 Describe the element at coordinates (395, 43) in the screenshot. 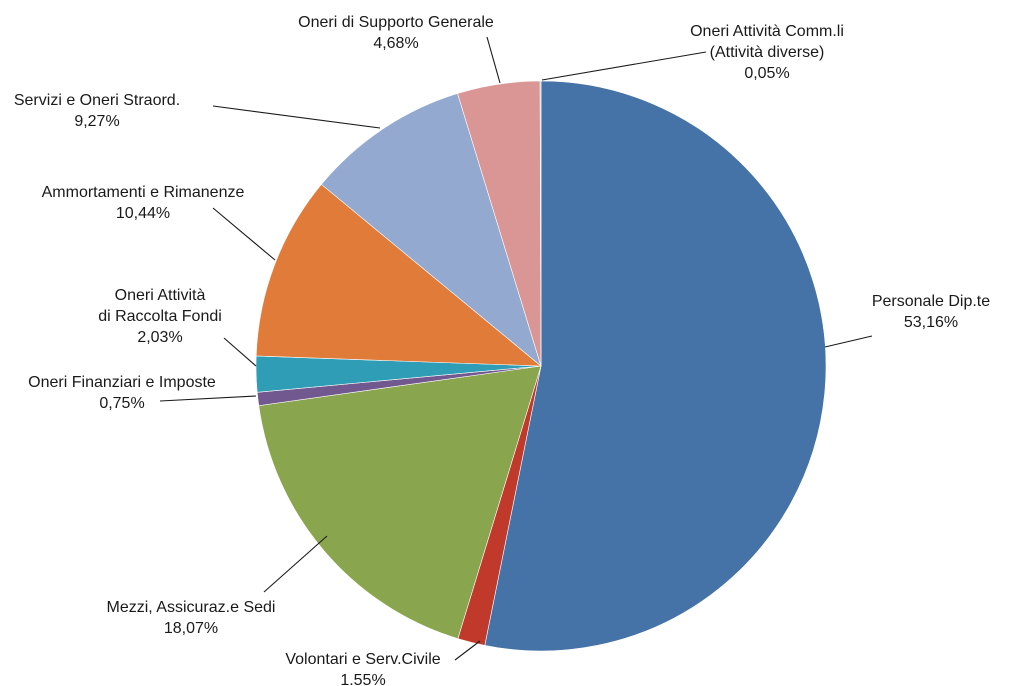

I see `slice-percent-label: 4,68%` at that location.